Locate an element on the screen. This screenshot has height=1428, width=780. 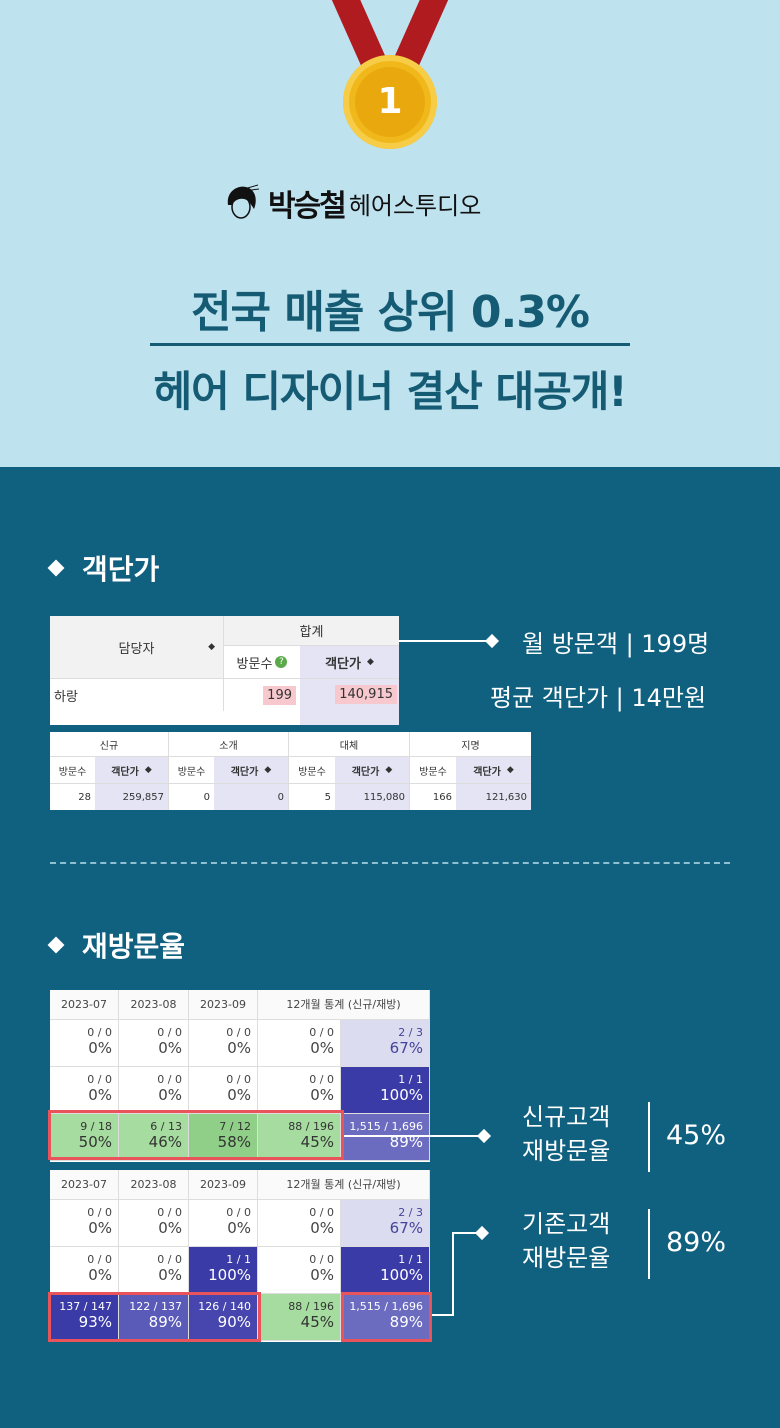
header-manager: 담당자 ◆ is located at coordinates (137, 647).